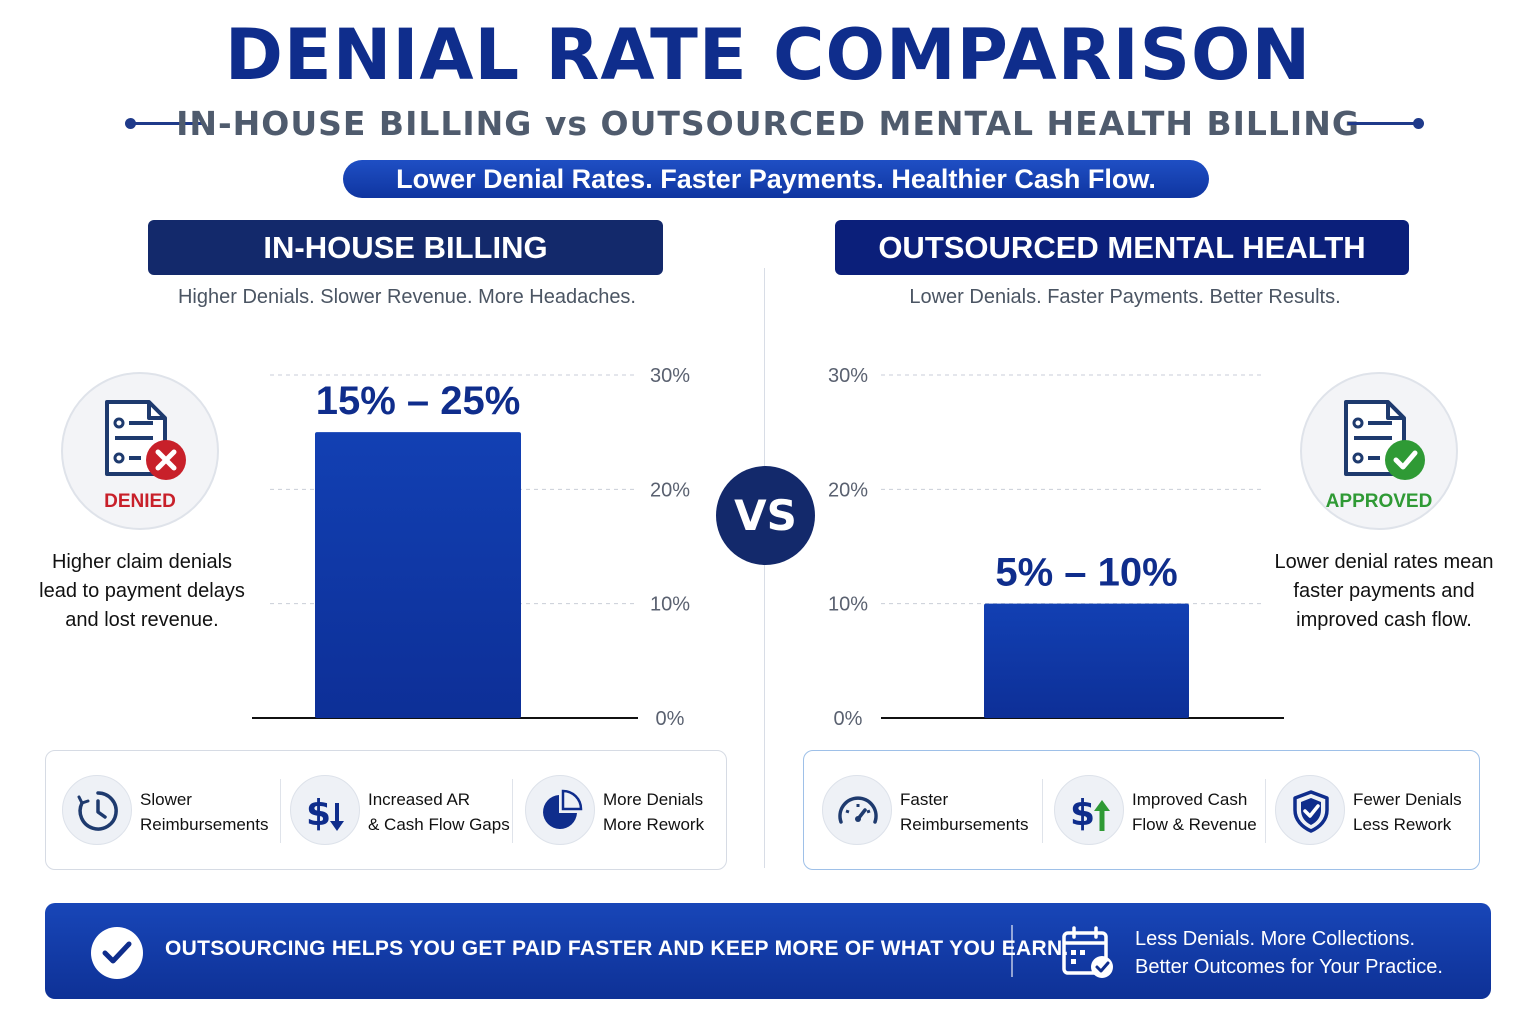  I want to click on banner-separator, so click(1012, 951).